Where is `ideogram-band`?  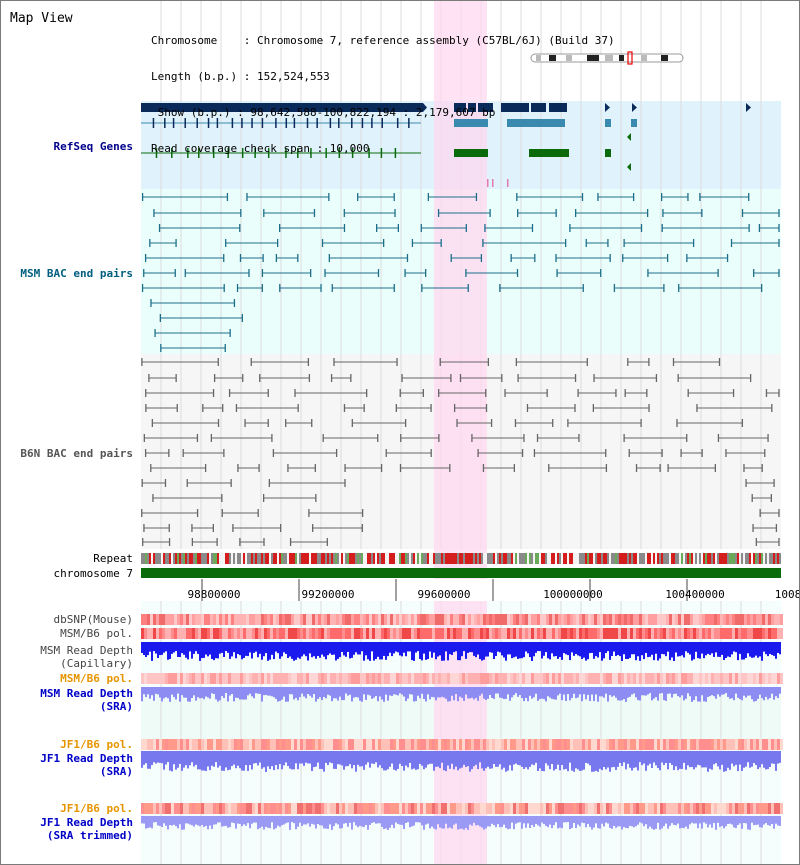
ideogram-band is located at coordinates (664, 58).